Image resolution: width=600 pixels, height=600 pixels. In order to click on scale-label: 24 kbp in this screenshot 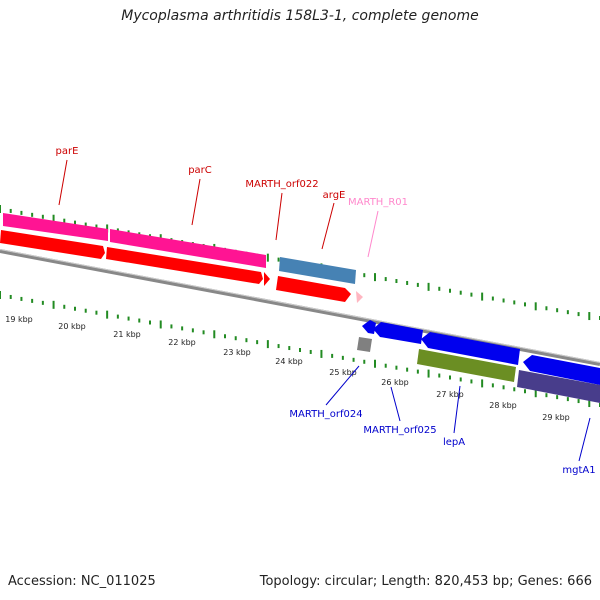, I will do `click(289, 361)`.